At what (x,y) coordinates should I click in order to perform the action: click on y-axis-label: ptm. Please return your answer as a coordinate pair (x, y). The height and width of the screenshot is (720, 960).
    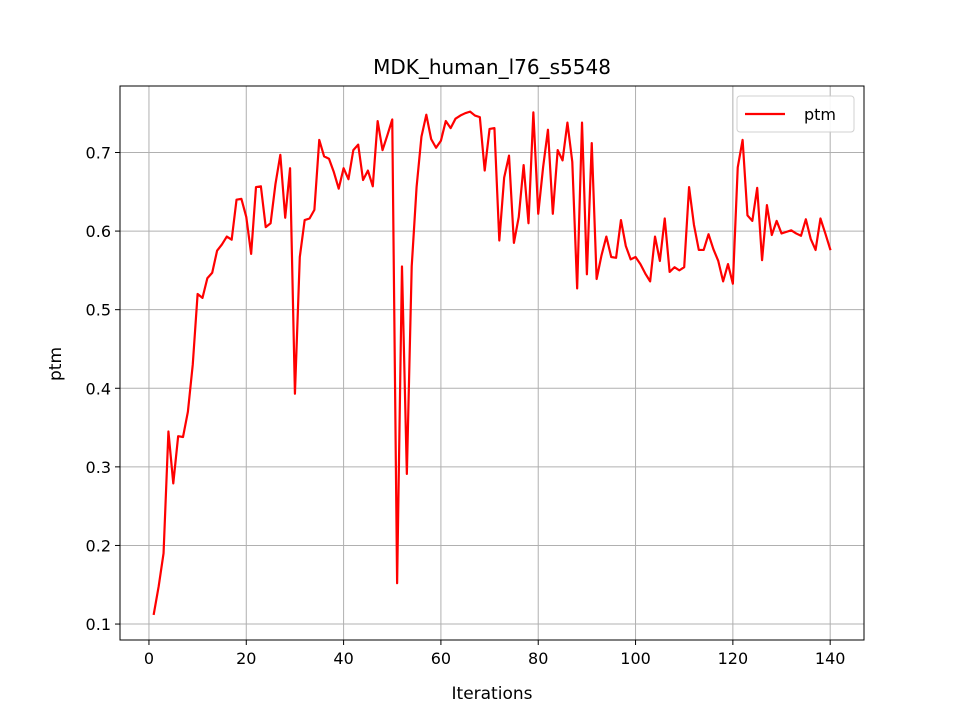
    Looking at the image, I should click on (56, 364).